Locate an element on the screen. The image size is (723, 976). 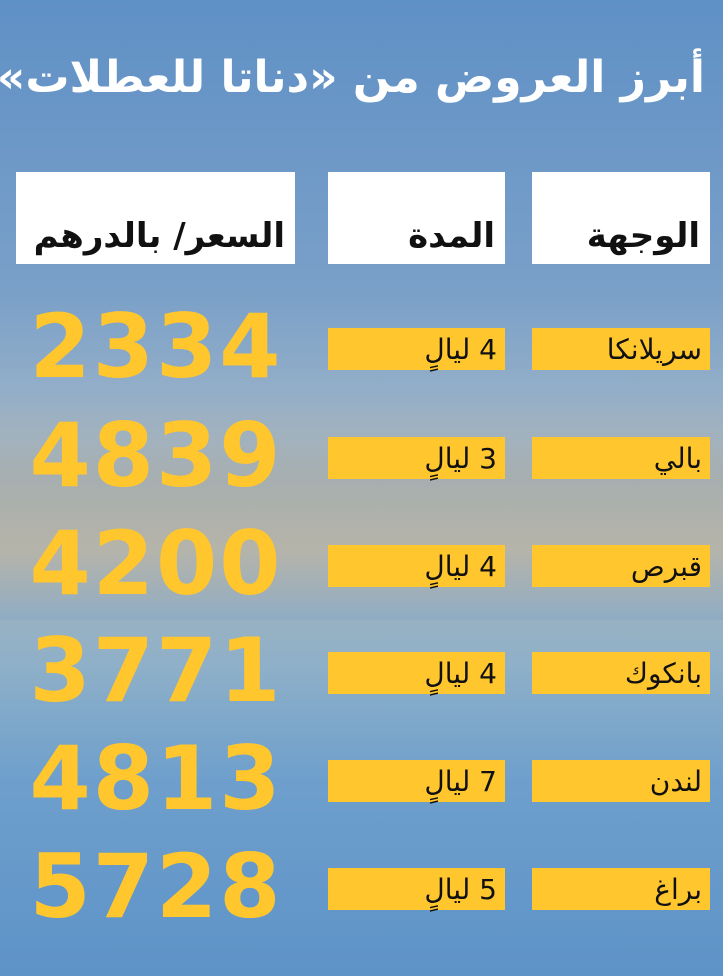
price-value: 5728 is located at coordinates (156, 886).